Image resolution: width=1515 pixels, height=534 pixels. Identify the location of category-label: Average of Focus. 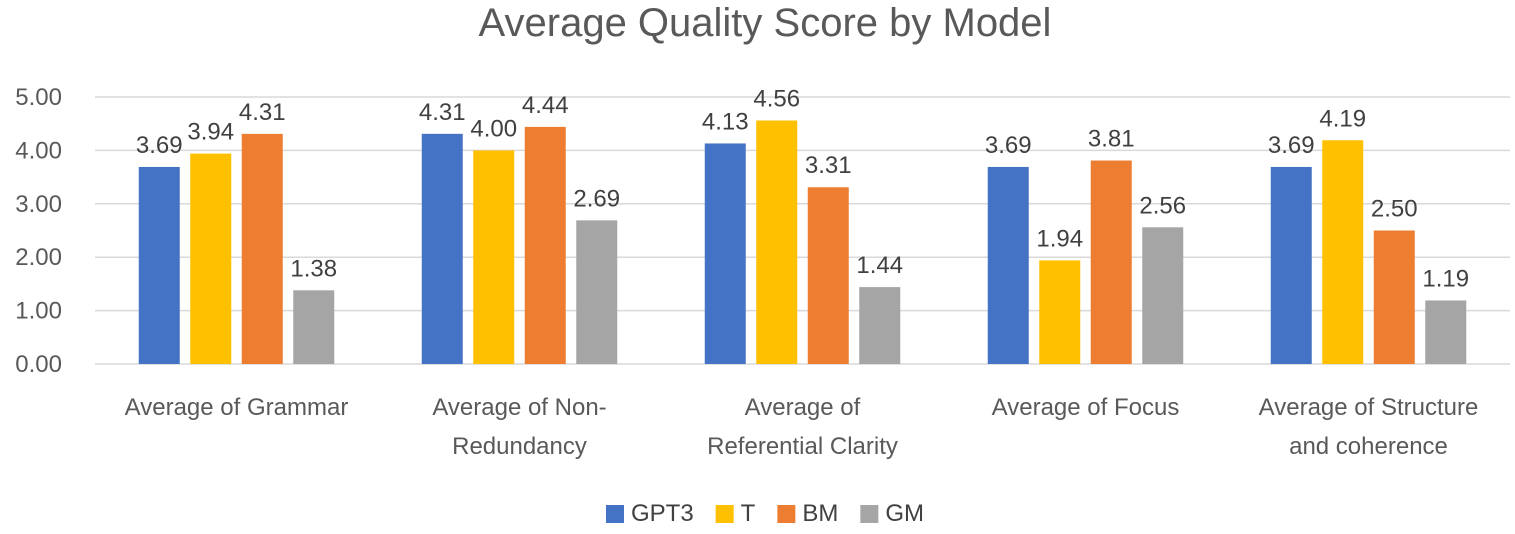
(1086, 407).